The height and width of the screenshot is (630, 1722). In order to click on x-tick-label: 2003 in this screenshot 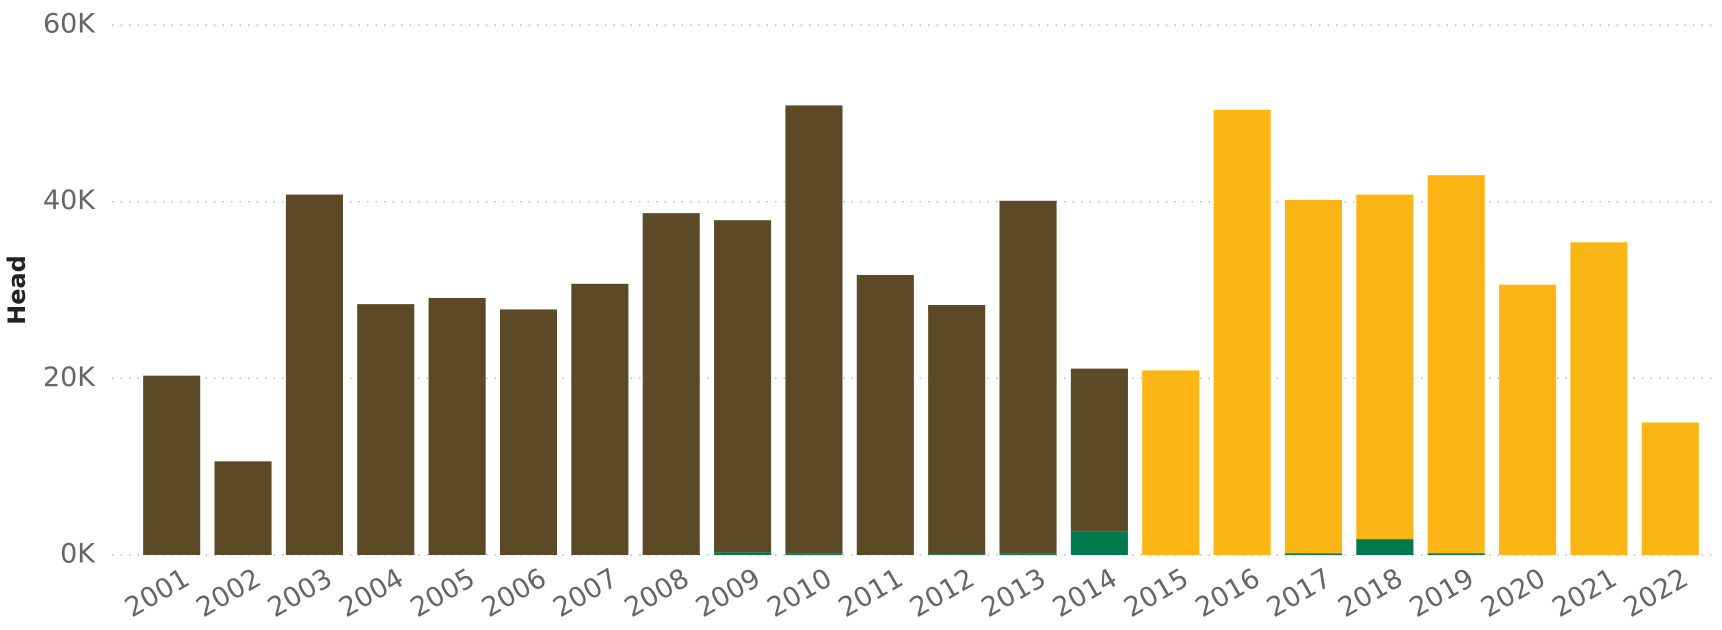, I will do `click(300, 593)`.